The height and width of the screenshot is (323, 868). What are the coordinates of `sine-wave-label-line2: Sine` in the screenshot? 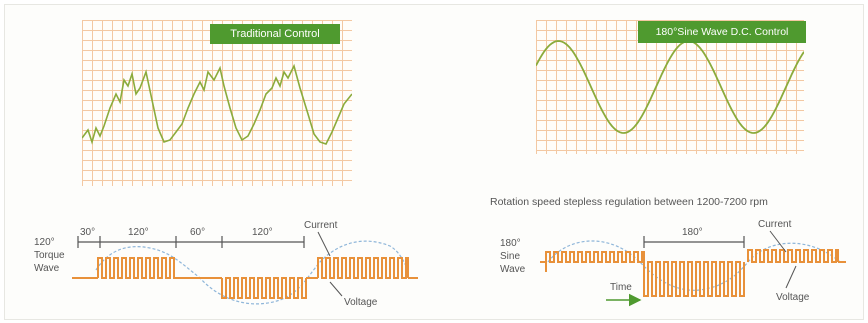 It's located at (510, 256).